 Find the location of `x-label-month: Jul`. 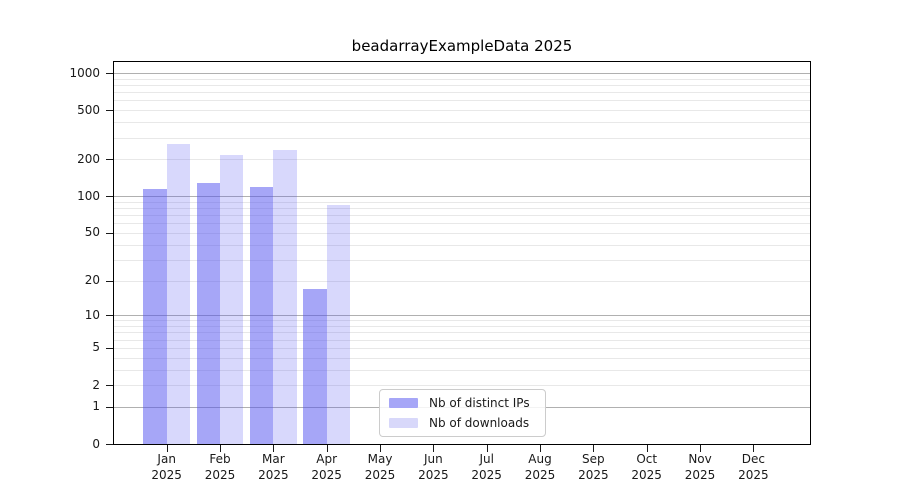

x-label-month: Jul is located at coordinates (486, 459).